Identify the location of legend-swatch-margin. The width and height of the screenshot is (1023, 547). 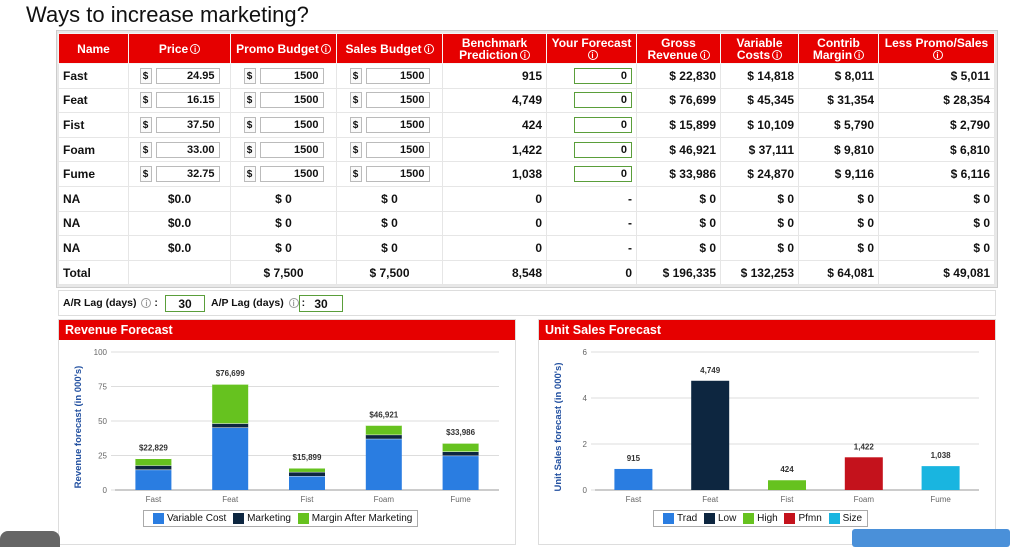
(303, 518).